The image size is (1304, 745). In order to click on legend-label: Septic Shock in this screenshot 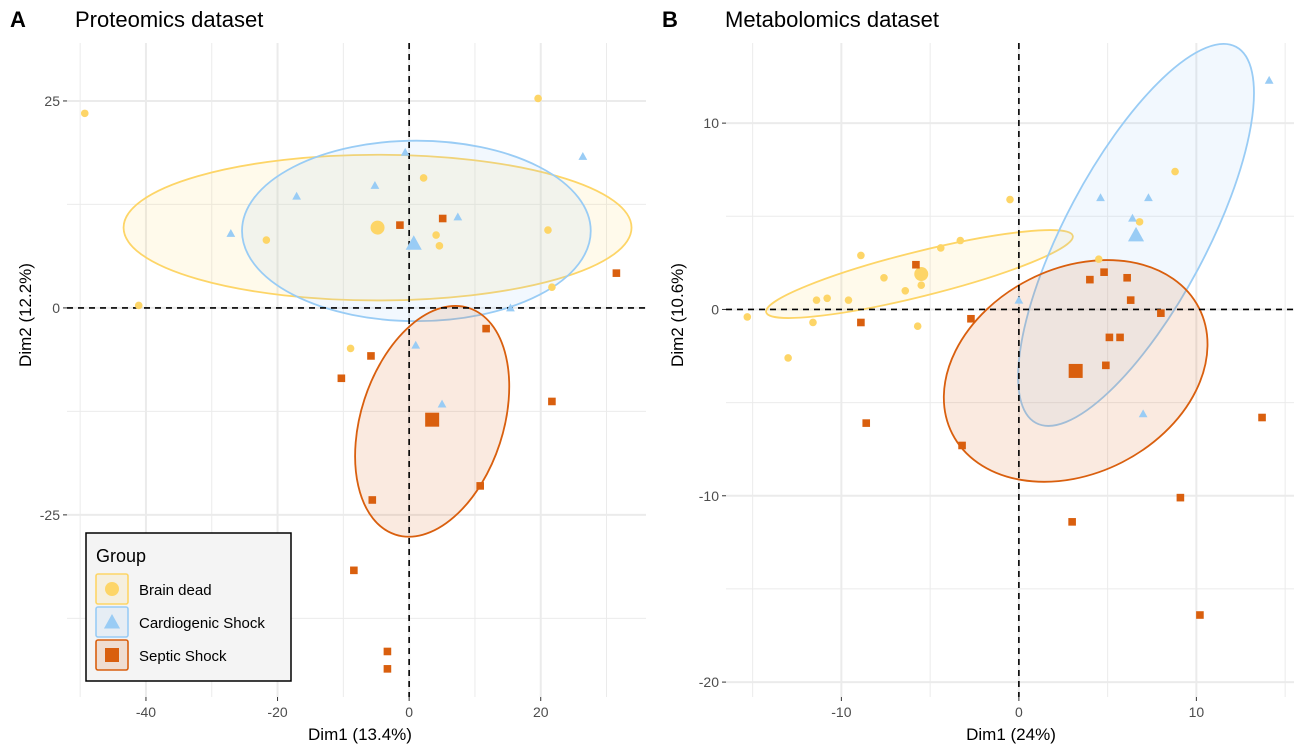, I will do `click(183, 656)`.